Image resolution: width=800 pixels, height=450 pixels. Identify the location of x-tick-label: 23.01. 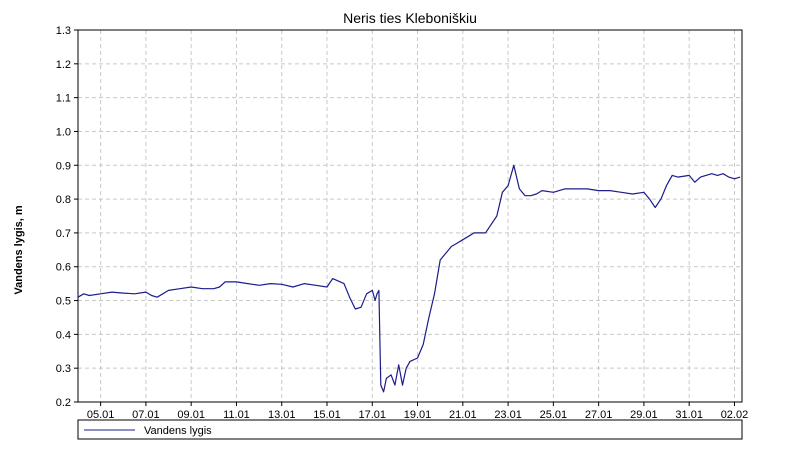
(508, 415).